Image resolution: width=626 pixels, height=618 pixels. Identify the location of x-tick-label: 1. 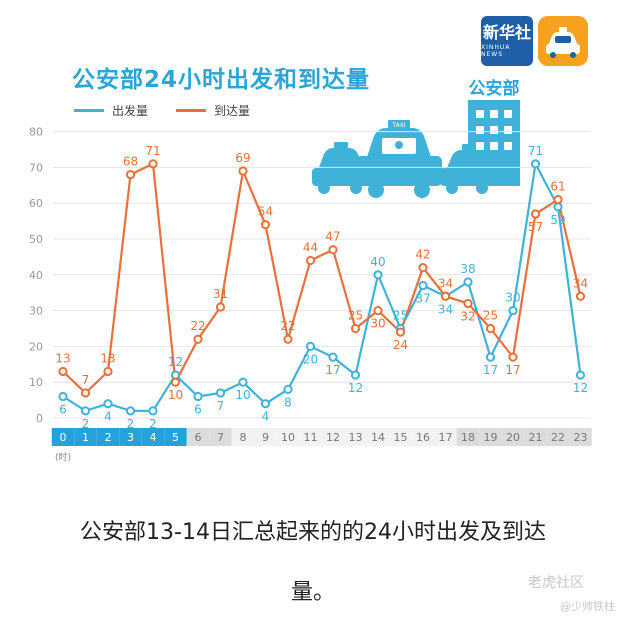
(85, 437).